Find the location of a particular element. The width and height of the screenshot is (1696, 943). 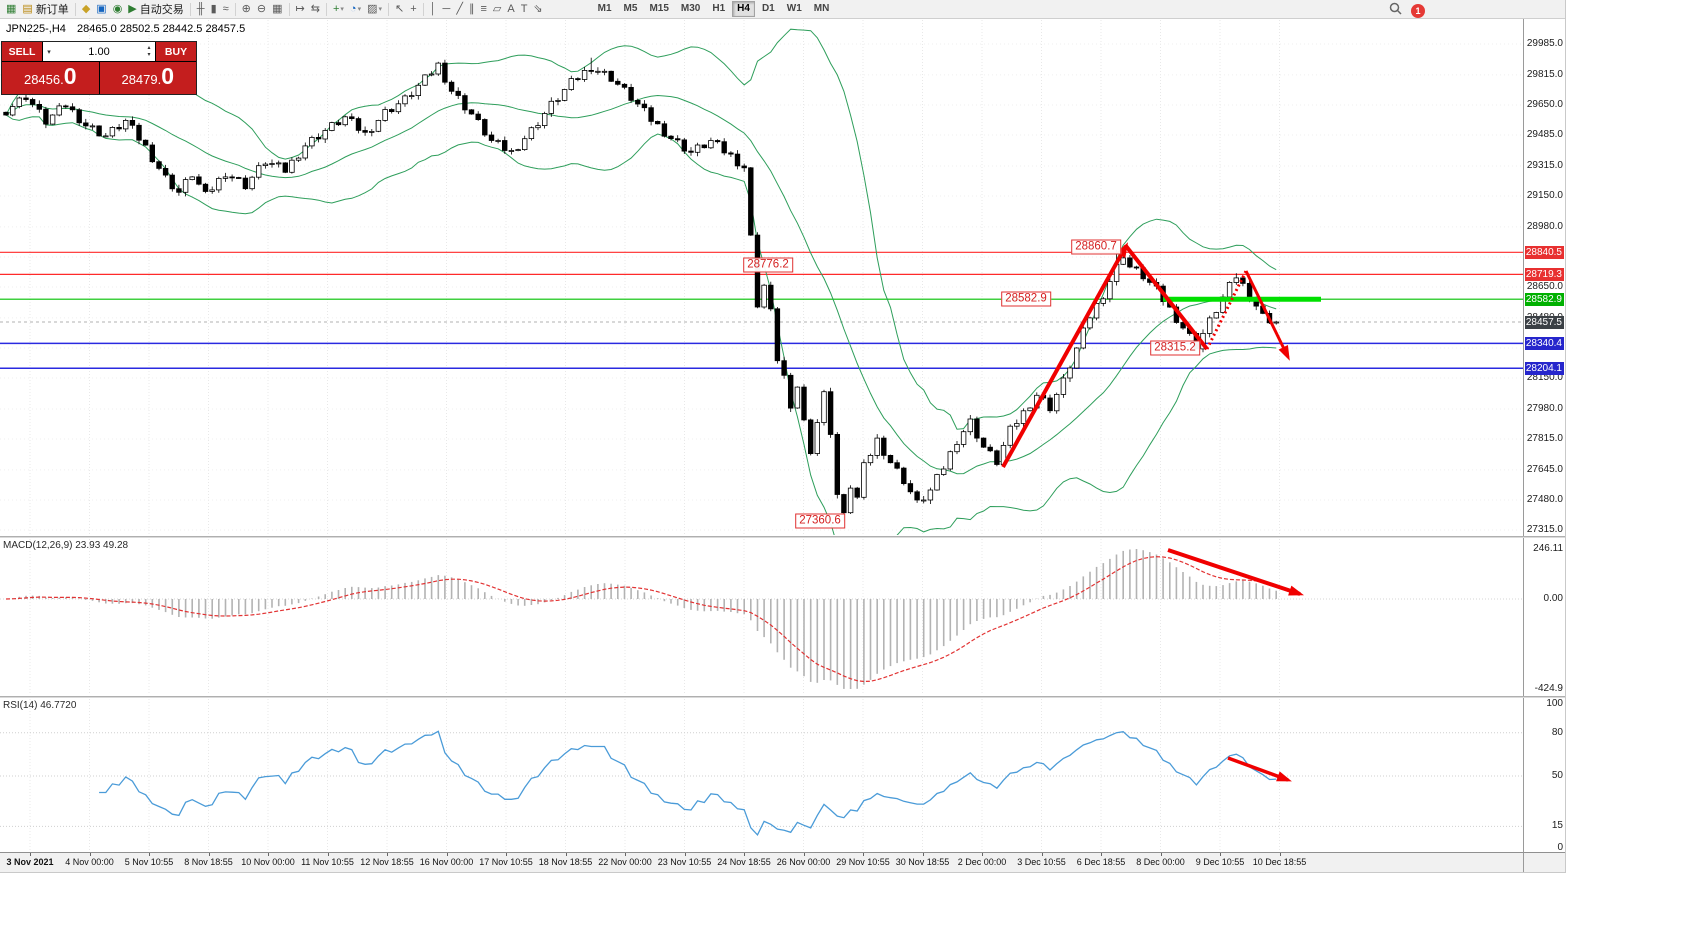

buy-price-button: 28479. 0 is located at coordinates (147, 78).